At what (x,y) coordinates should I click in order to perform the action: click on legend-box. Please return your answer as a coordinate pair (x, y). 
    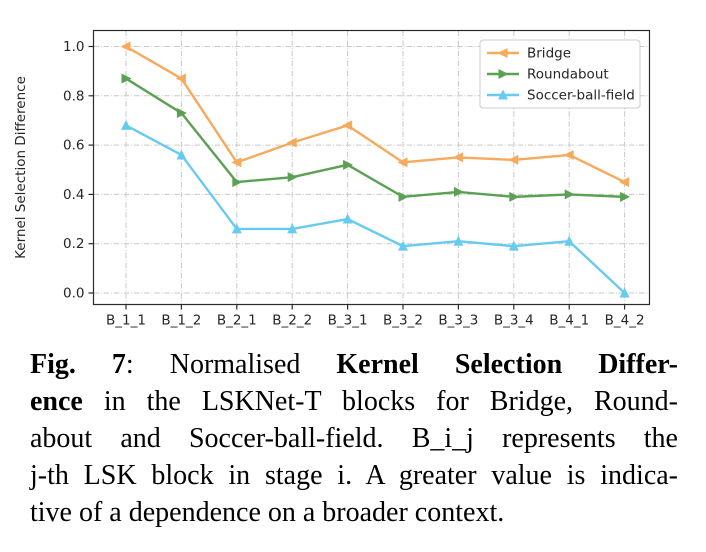
    Looking at the image, I should click on (560, 74).